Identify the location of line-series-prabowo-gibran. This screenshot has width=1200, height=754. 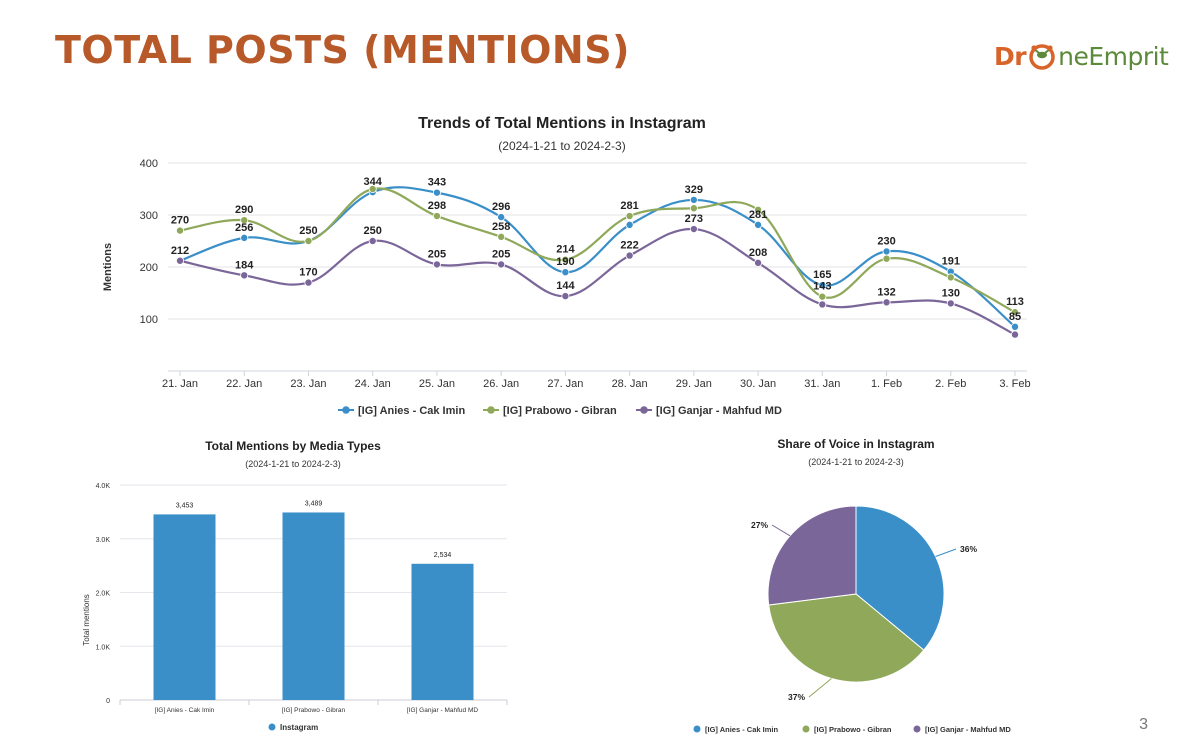
(597, 250).